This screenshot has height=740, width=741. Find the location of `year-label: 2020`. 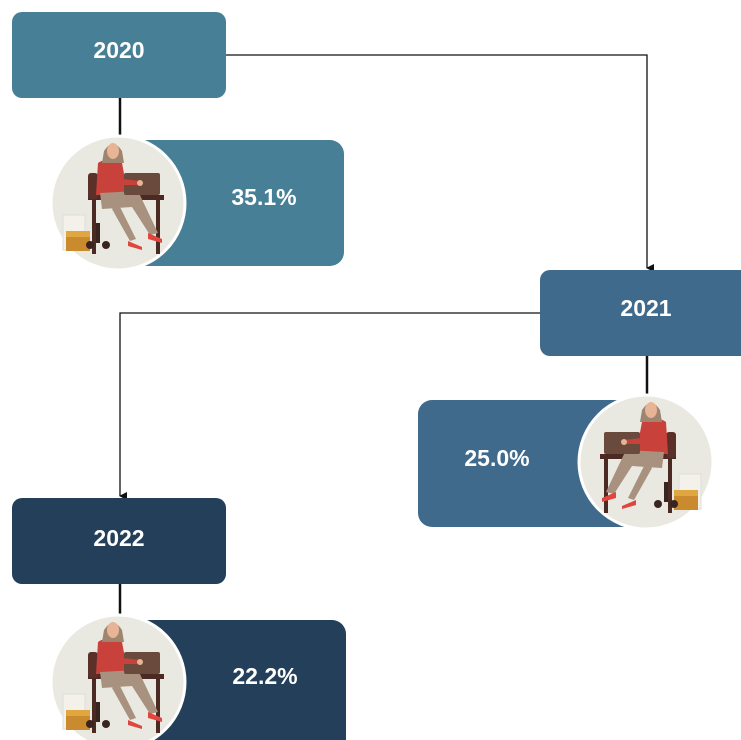

year-label: 2020 is located at coordinates (118, 50).